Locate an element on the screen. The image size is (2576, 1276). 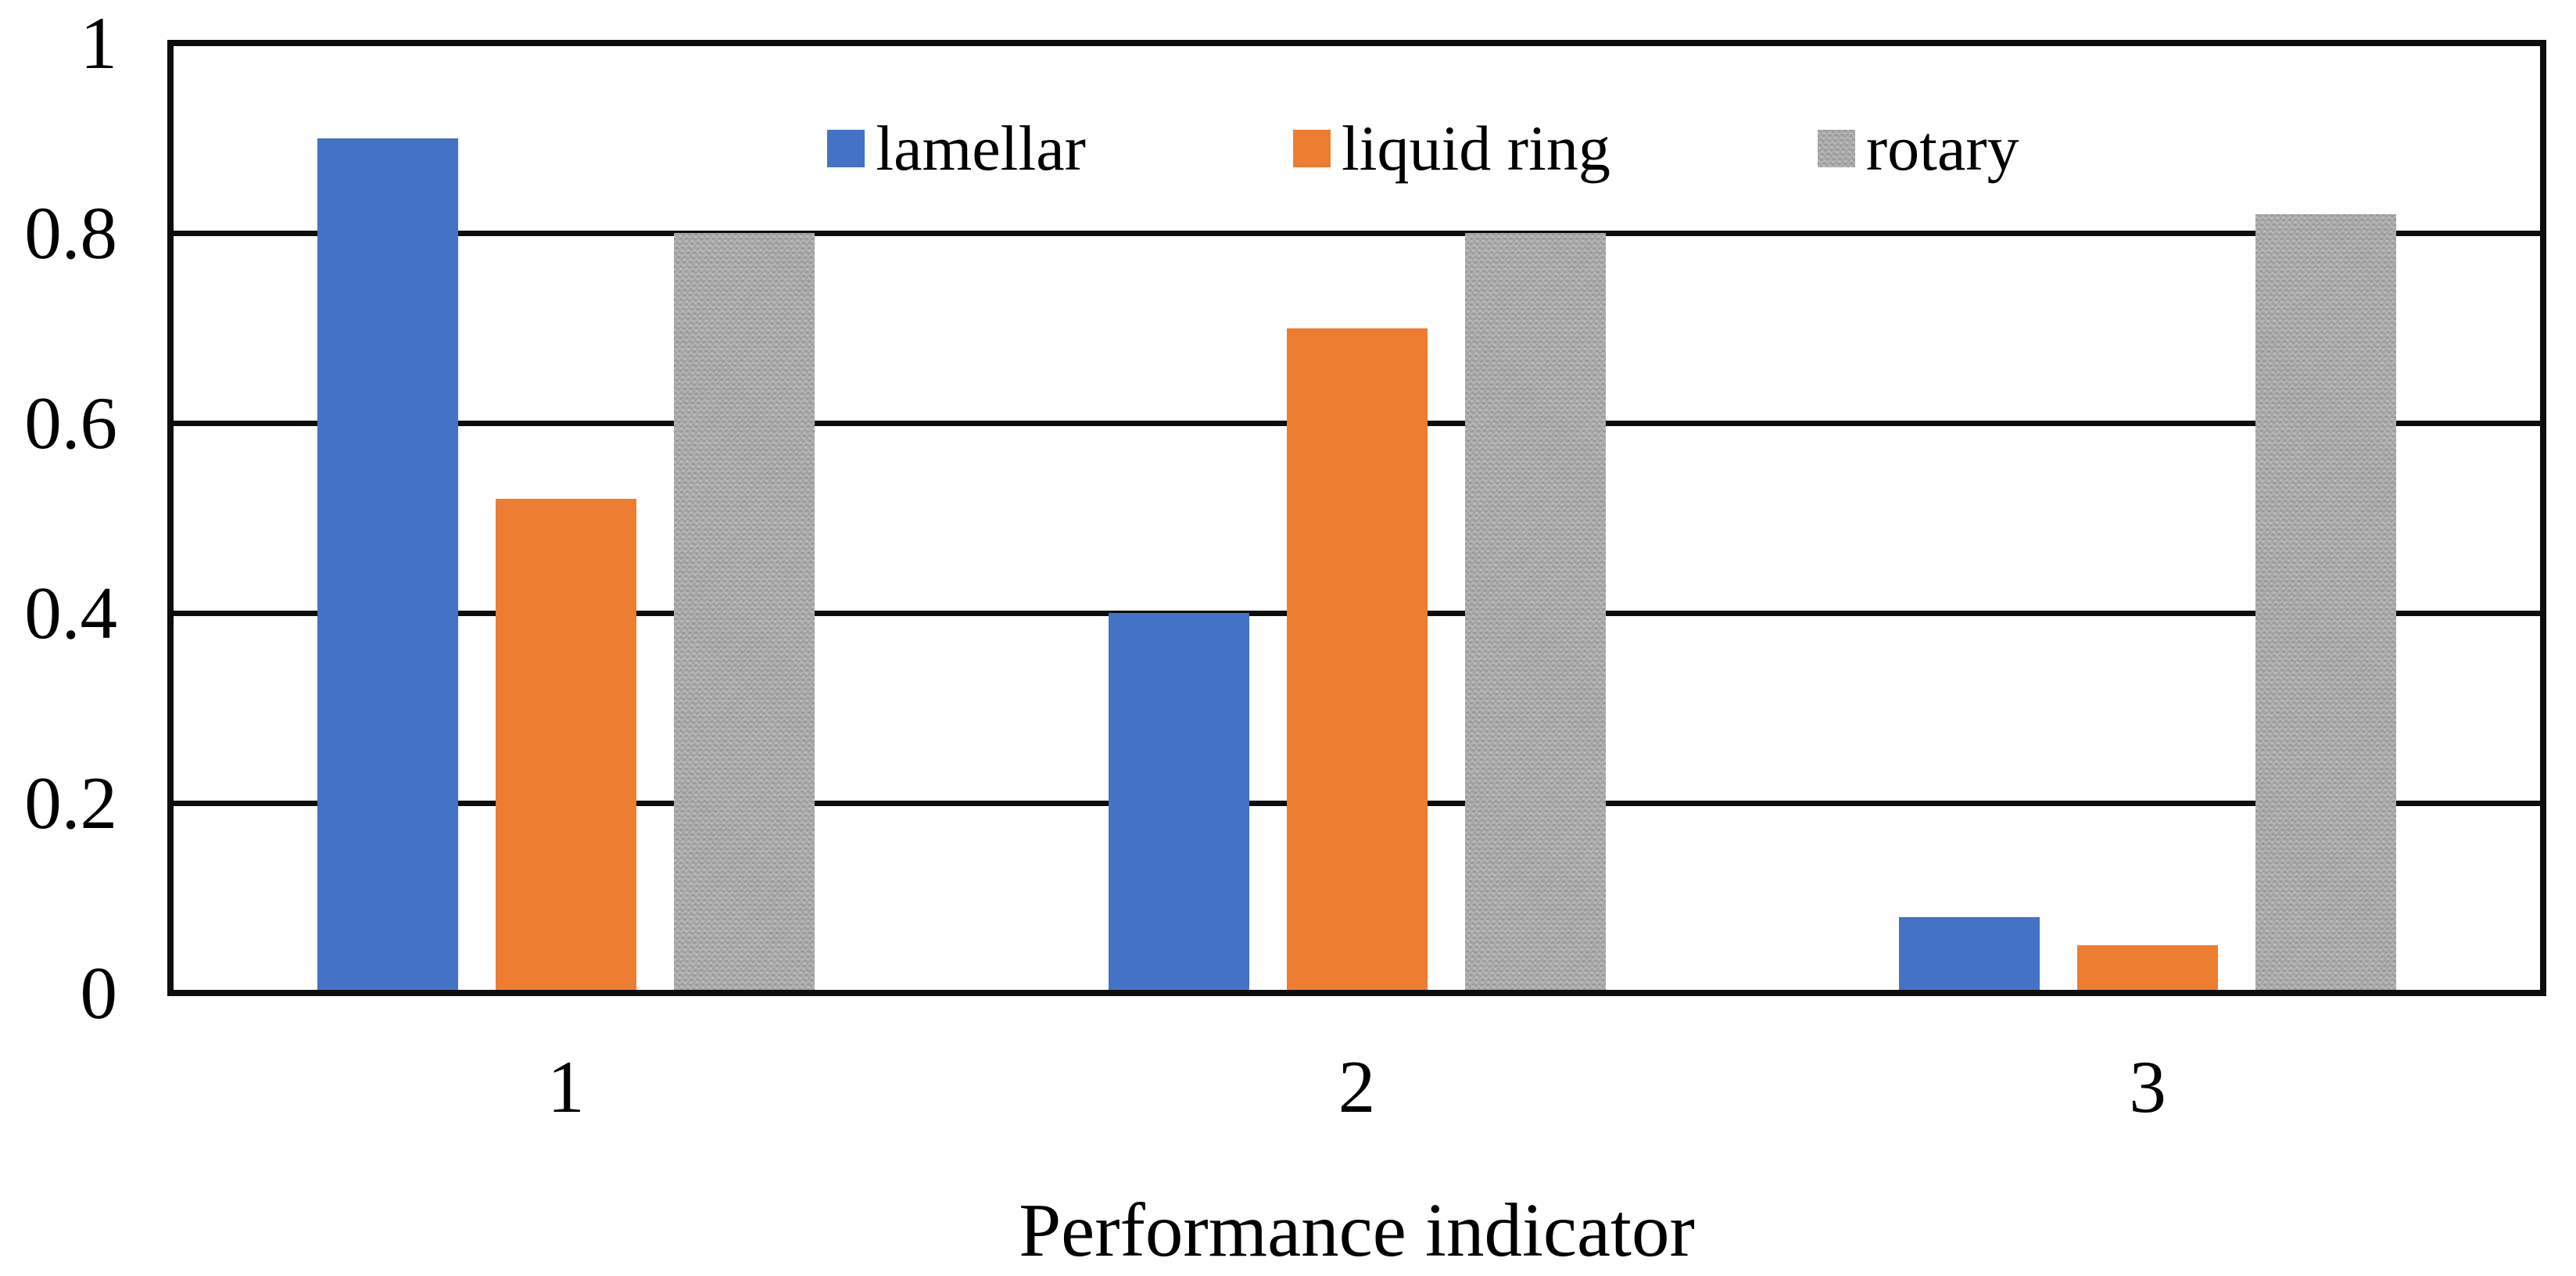
bar-rotary-cat2 is located at coordinates (1535, 613).